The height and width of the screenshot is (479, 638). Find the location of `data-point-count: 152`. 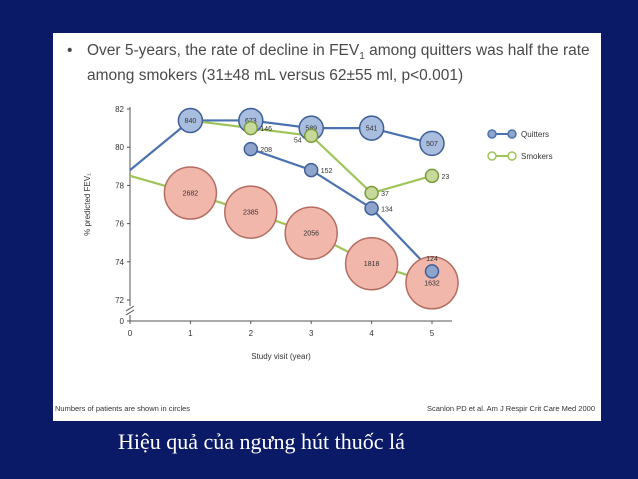

data-point-count: 152 is located at coordinates (327, 171).